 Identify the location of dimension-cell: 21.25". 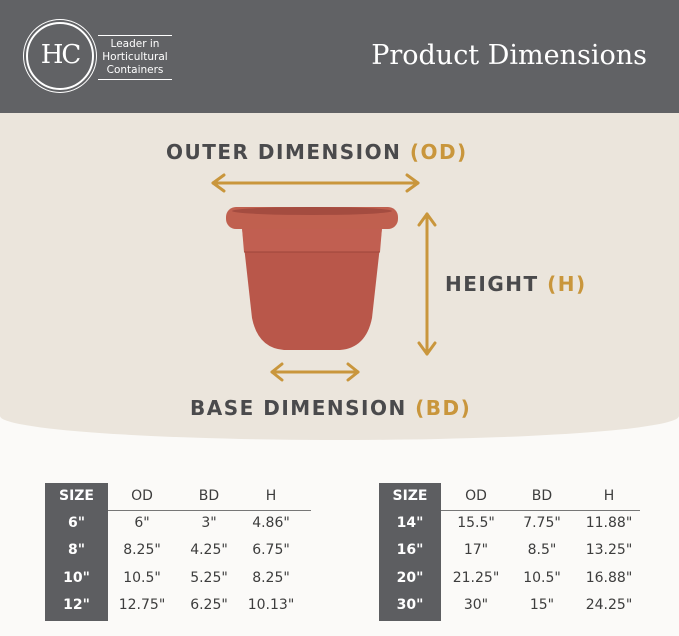
(476, 577).